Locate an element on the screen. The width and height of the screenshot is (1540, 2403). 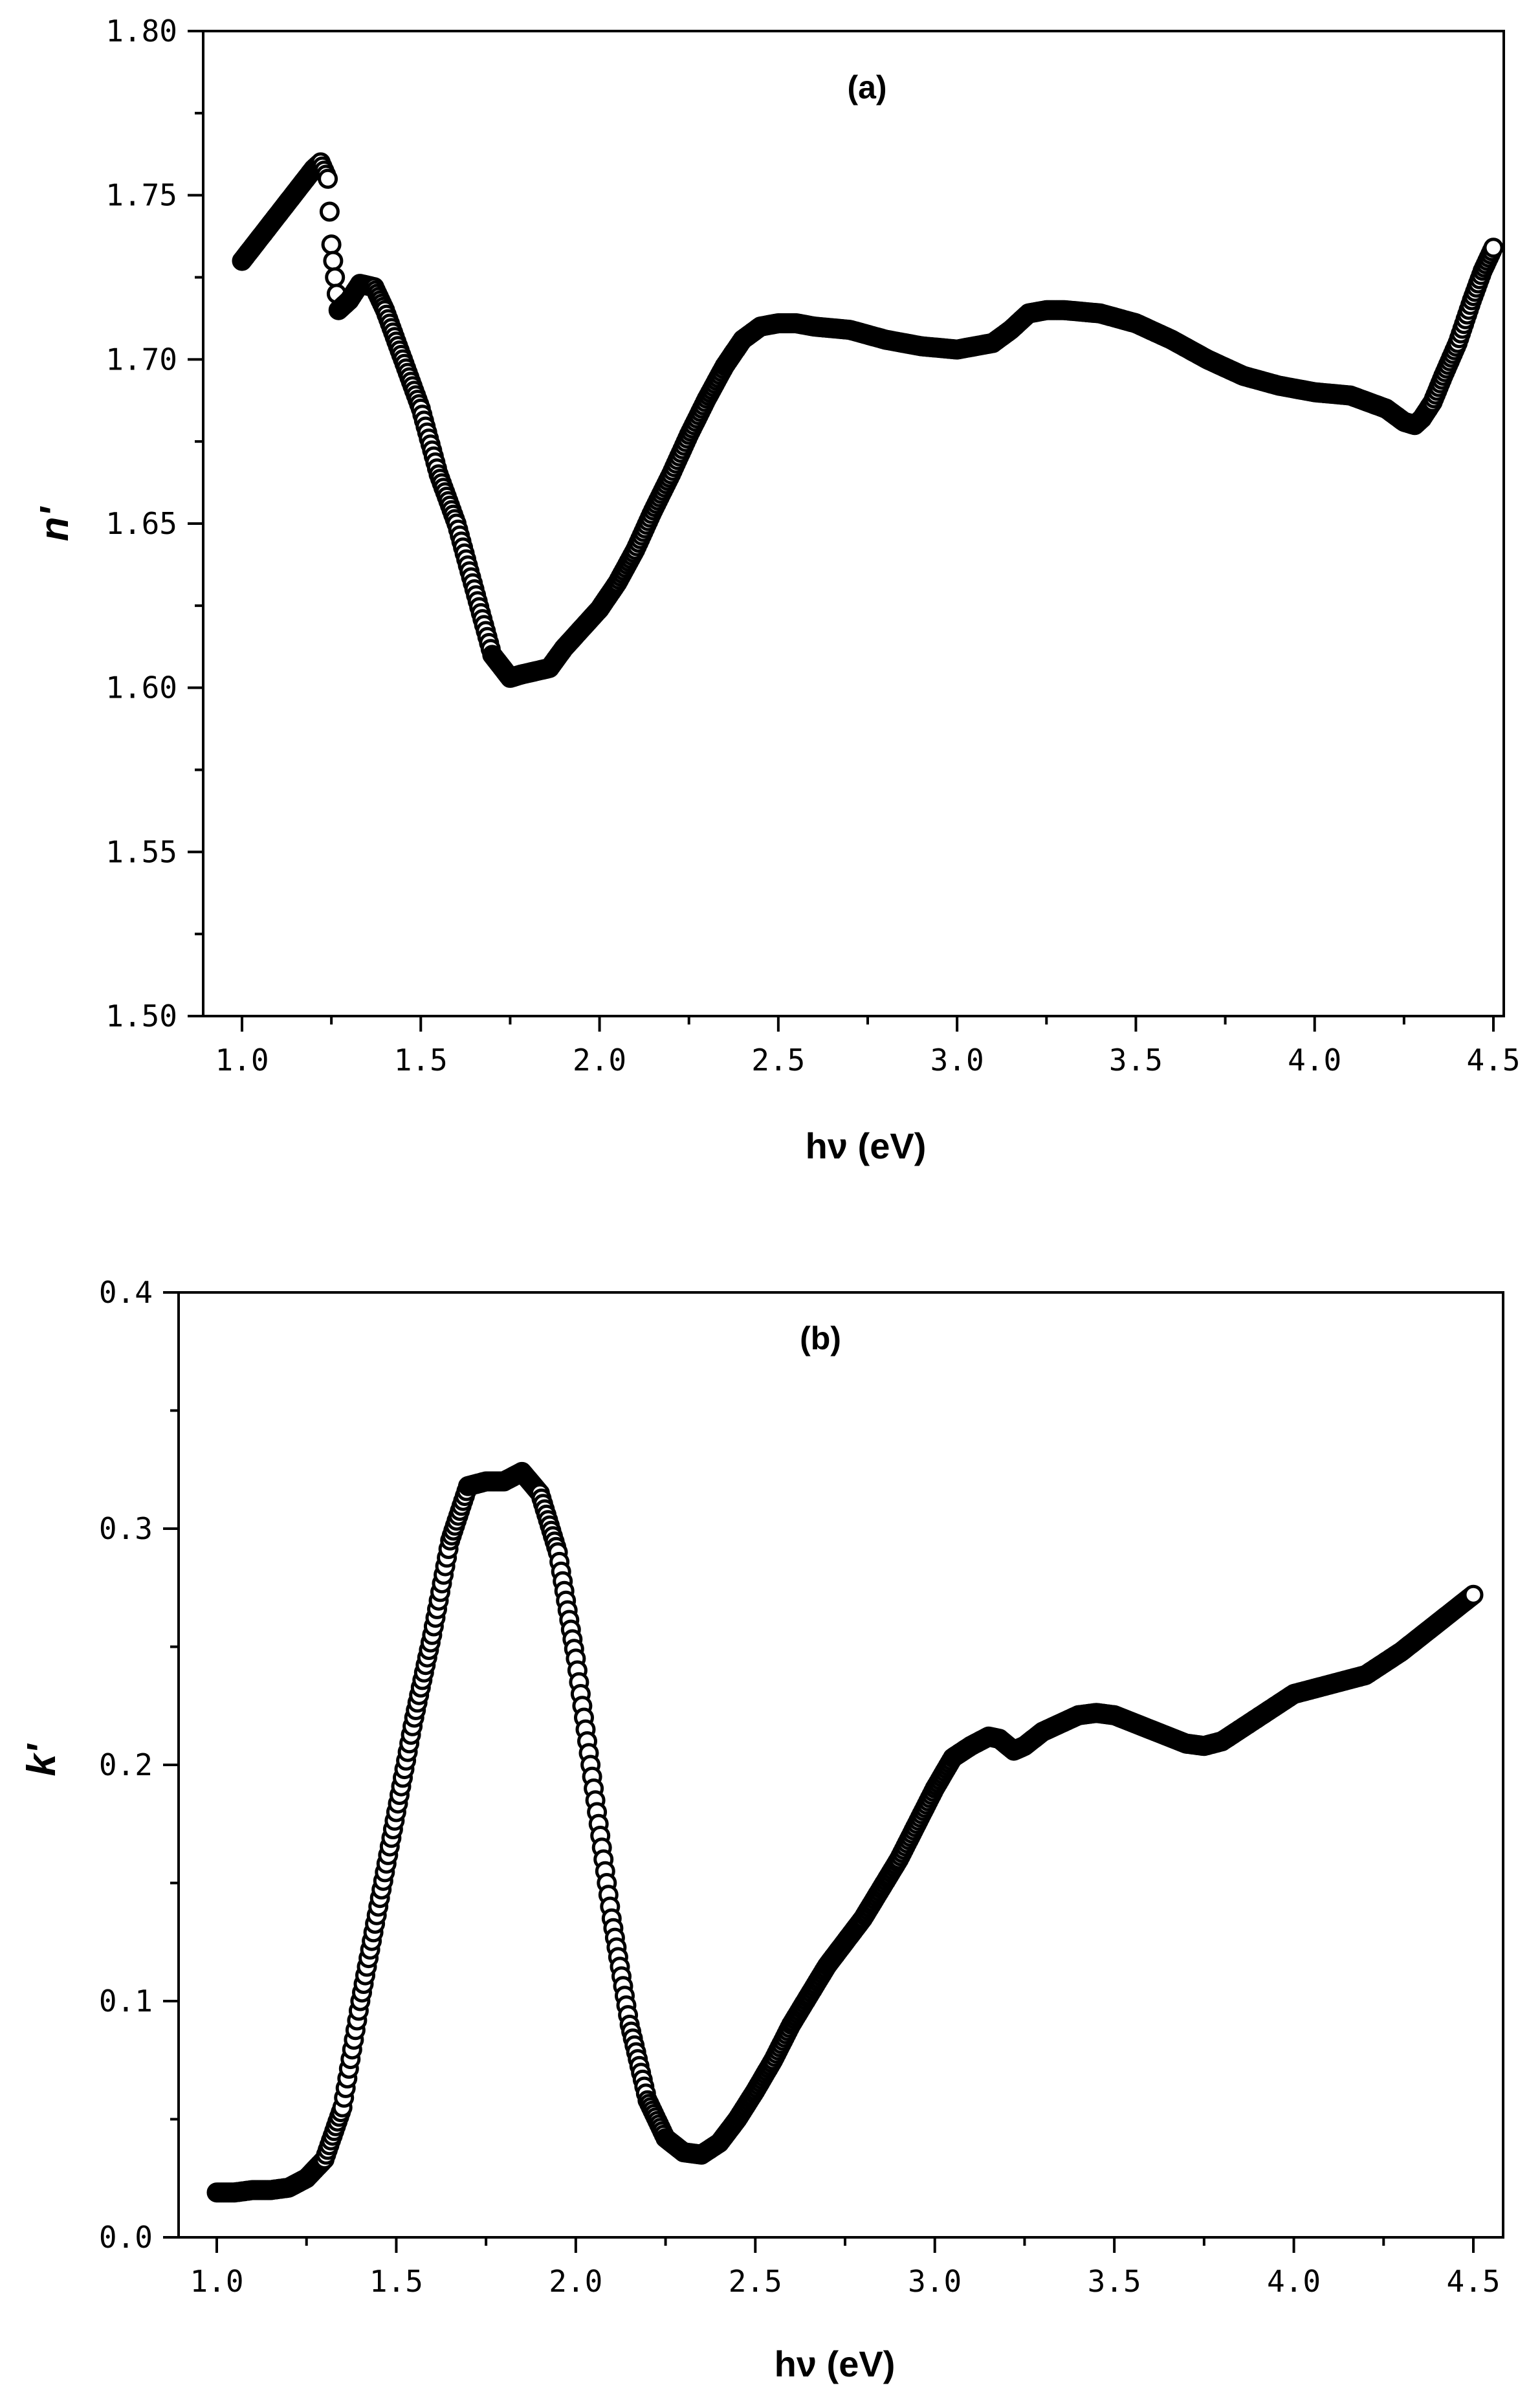
panel-b-label: (b) is located at coordinates (820, 1339).